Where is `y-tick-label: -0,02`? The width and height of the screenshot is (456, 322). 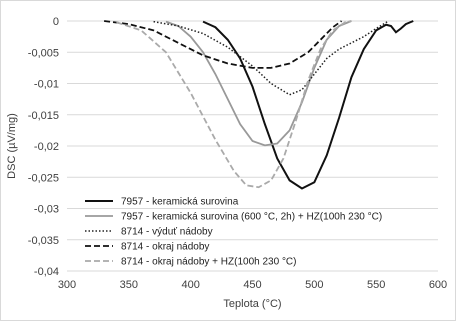 y-tick-label: -0,02 is located at coordinates (46, 147).